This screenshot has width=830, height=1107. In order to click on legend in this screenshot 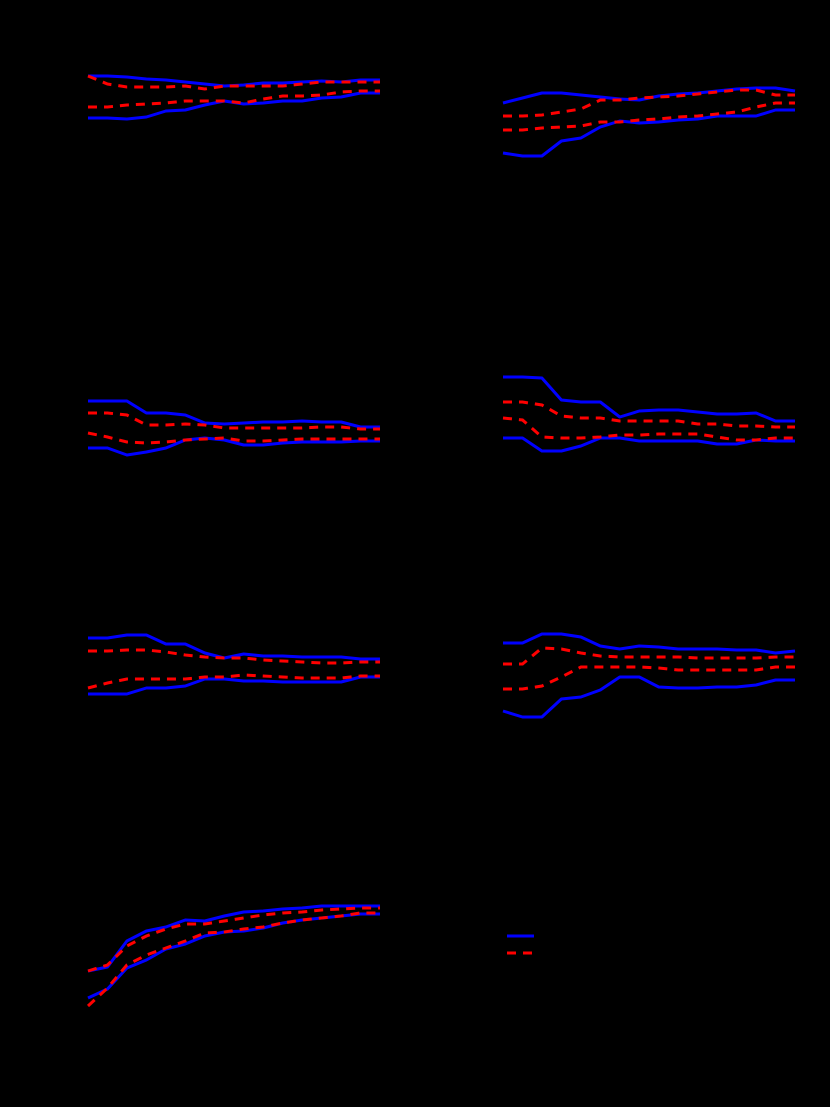, I will do `click(520, 944)`.